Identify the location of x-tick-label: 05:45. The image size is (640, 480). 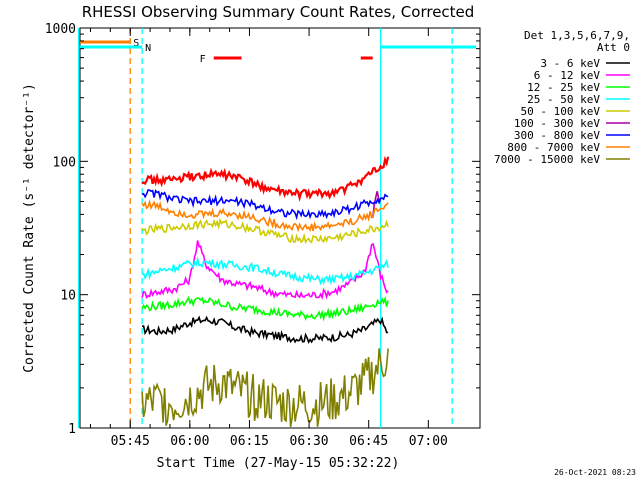
(130, 441).